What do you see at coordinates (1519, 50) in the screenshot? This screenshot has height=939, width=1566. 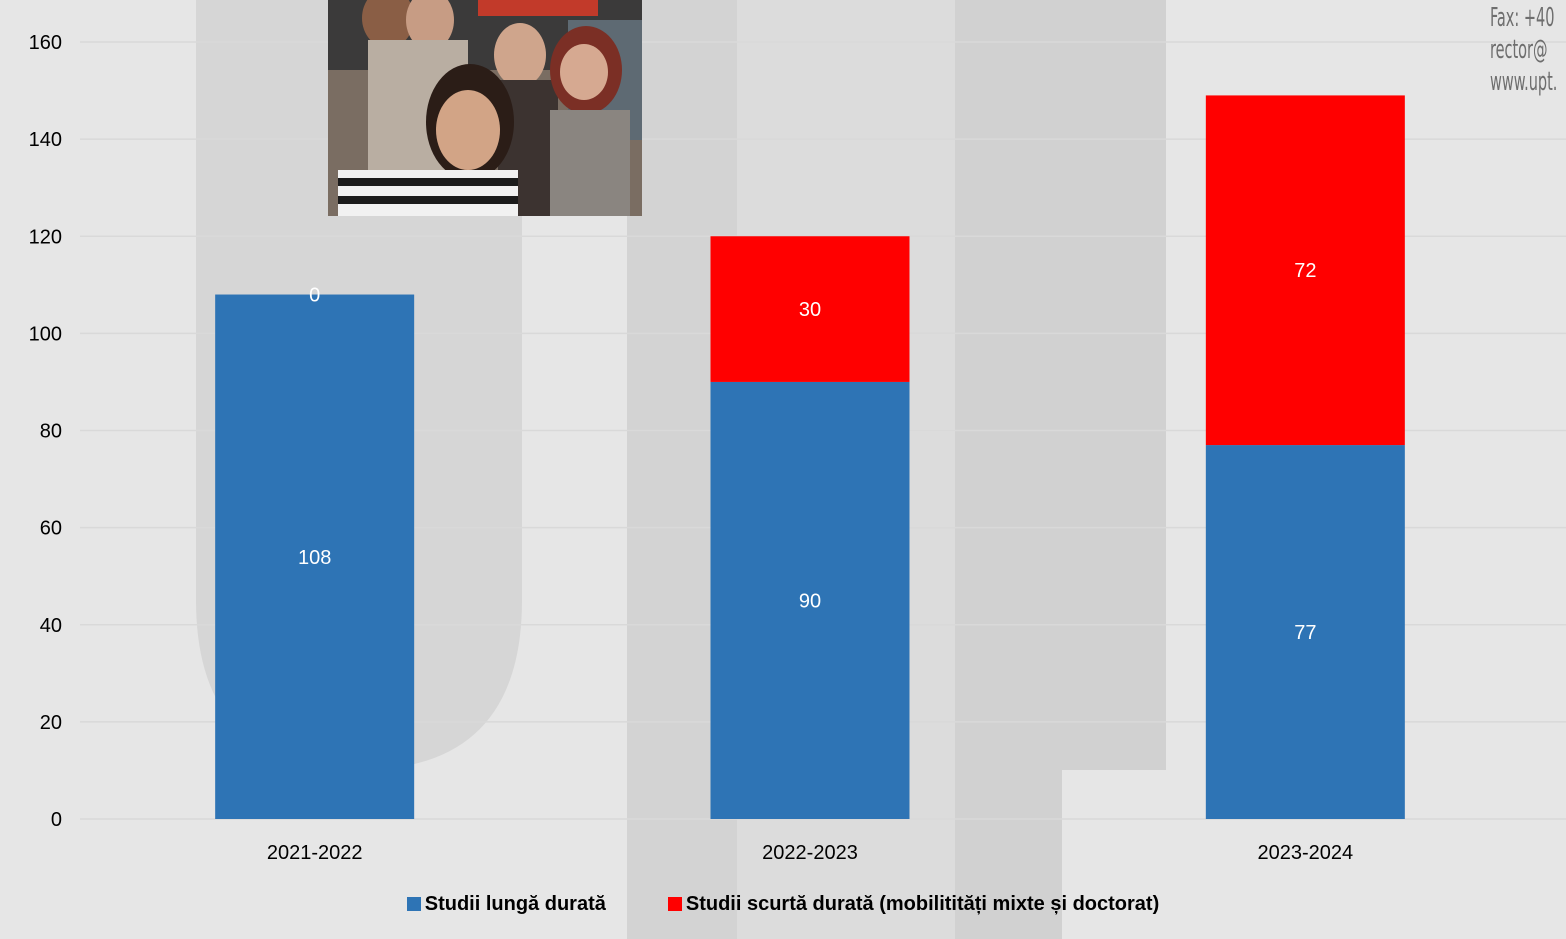 I see `email-text: rector@` at bounding box center [1519, 50].